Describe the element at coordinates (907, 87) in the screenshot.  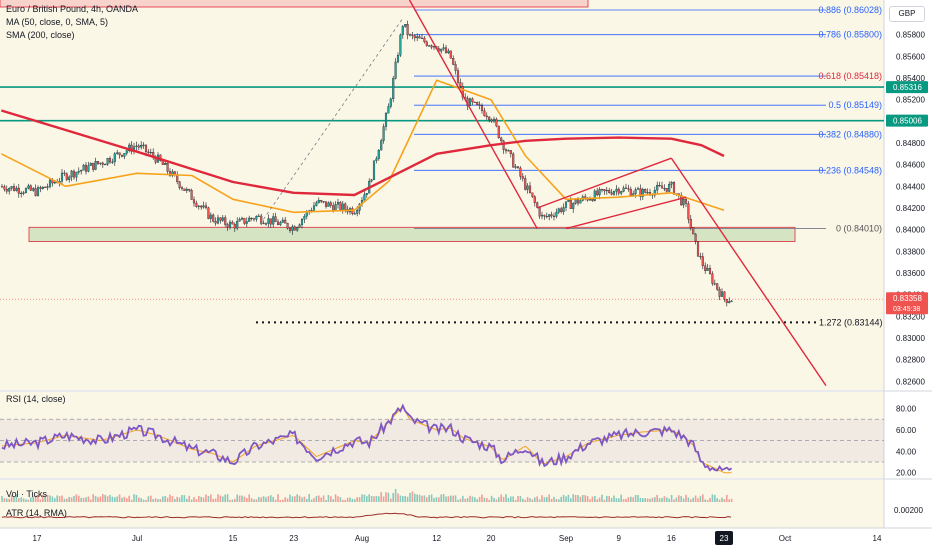
I see `level-tag-label: 0.85316` at that location.